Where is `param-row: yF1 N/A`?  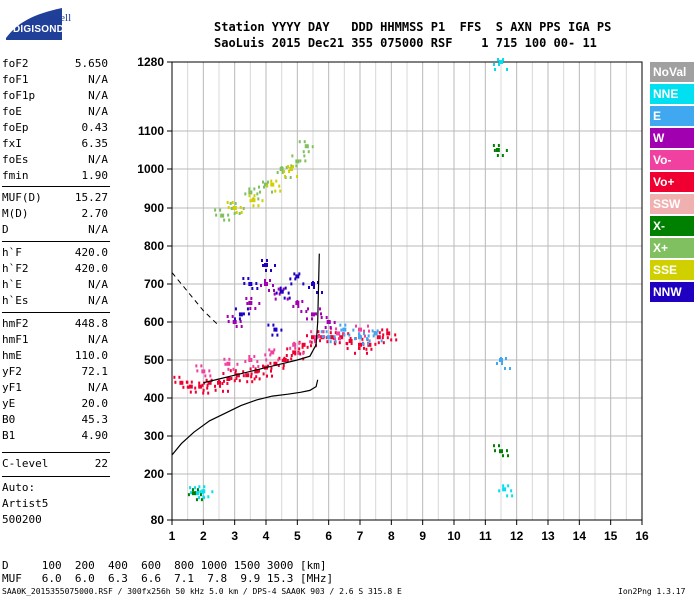 param-row: yF1 N/A is located at coordinates (55, 388).